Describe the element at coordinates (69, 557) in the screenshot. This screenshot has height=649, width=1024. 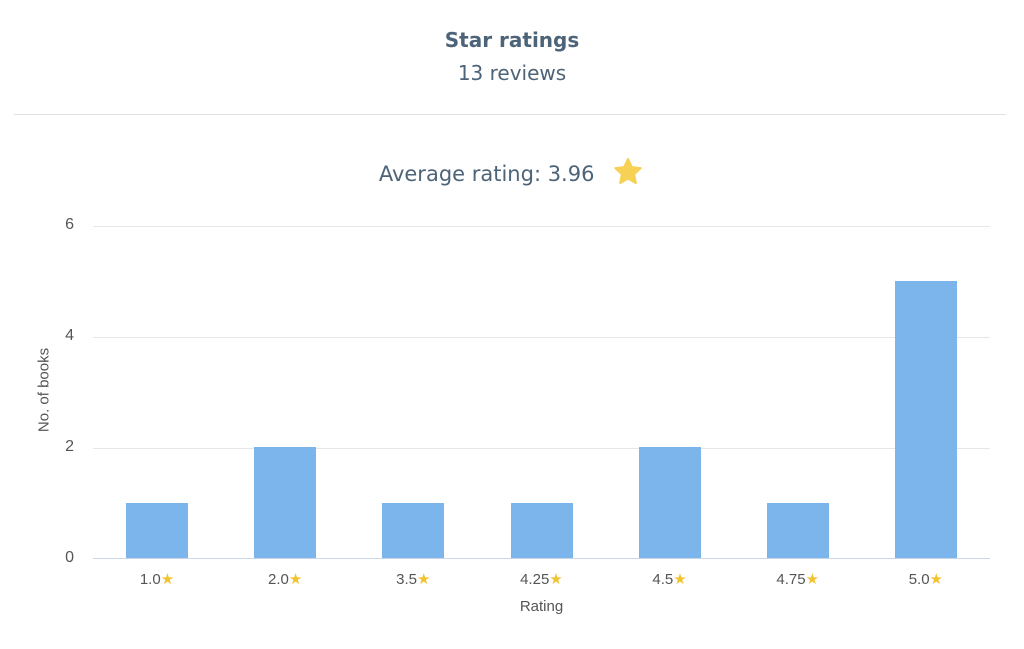
I see `y-tick-0: 0` at that location.